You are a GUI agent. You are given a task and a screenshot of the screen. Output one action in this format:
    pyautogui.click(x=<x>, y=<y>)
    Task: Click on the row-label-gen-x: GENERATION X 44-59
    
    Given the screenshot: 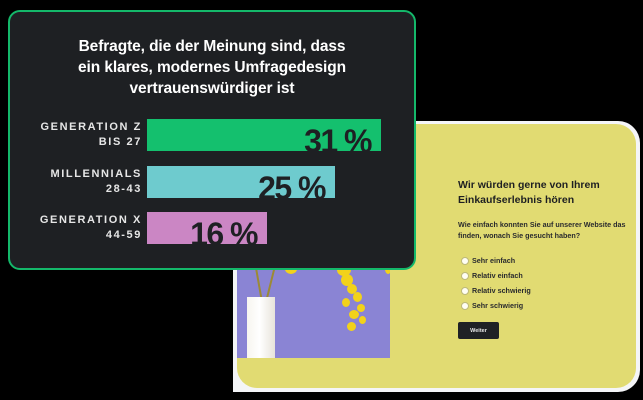 What is the action you would take?
    pyautogui.click(x=76, y=228)
    